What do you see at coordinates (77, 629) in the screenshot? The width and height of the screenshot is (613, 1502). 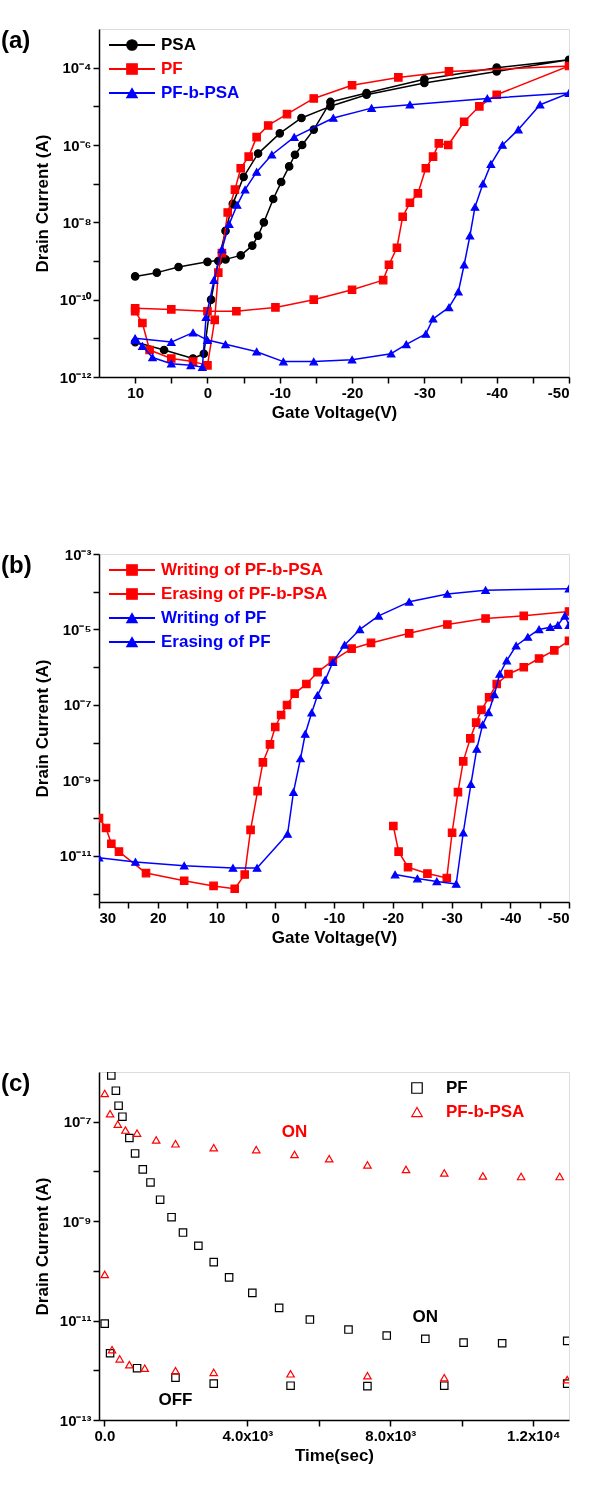 I see `y-tick-label: 10⁻⁵` at bounding box center [77, 629].